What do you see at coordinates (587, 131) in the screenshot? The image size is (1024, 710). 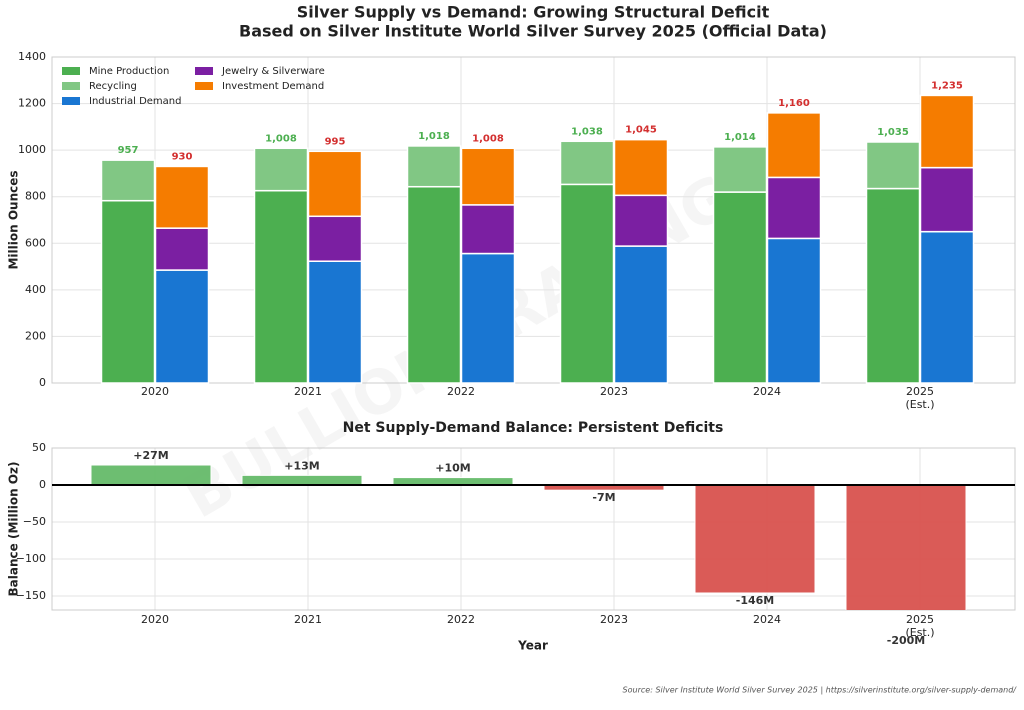 I see `total-label: 1,038` at bounding box center [587, 131].